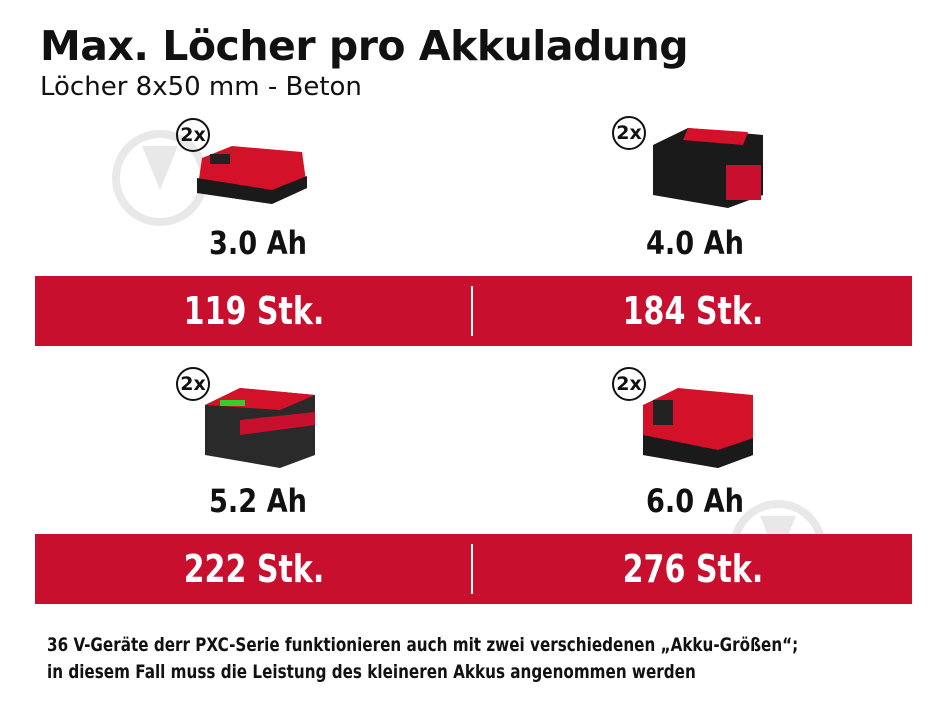 Image resolution: width=945 pixels, height=709 pixels. I want to click on page-title: Max. Löcher pro Akkuladung, so click(364, 46).